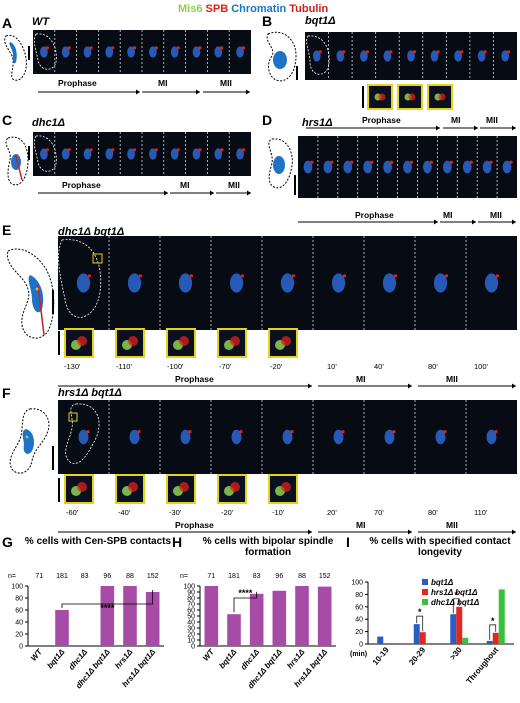 Image resolution: width=520 pixels, height=703 pixels. I want to click on chart-i-category-label-0: 10-19, so click(381, 656).